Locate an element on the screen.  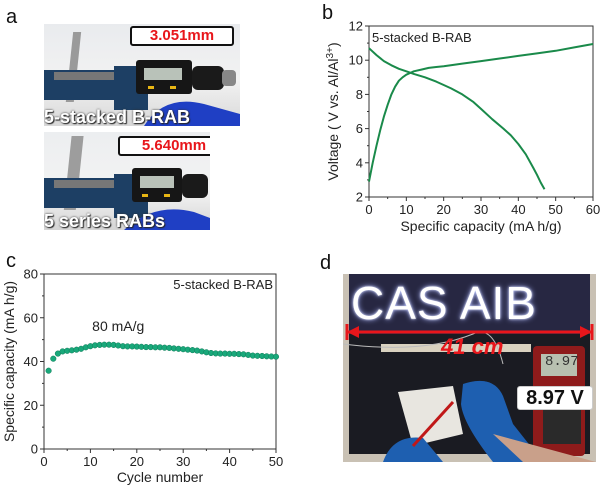
multimeter-reading: 8.97 is located at coordinates (562, 362).